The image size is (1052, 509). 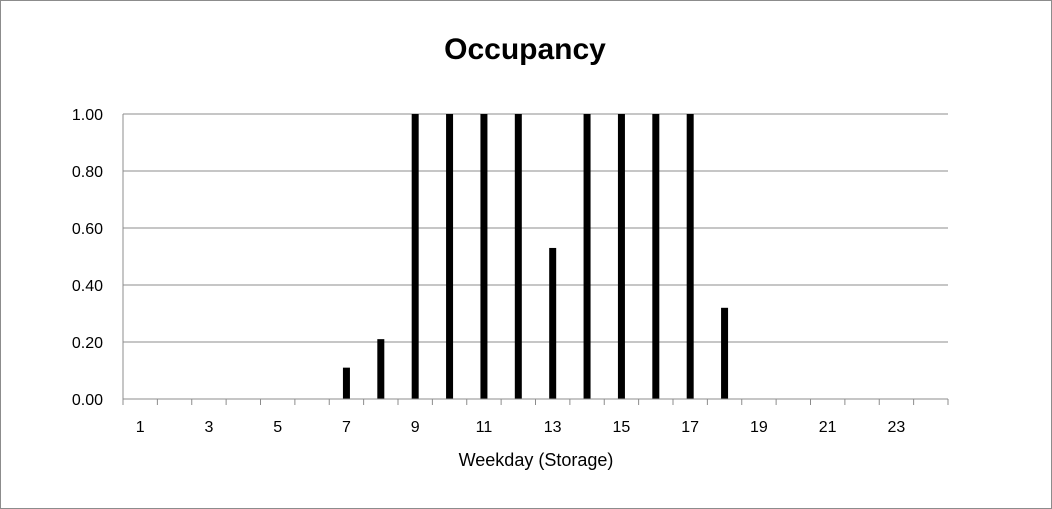 I want to click on x-tick-label: 1, so click(x=140, y=427).